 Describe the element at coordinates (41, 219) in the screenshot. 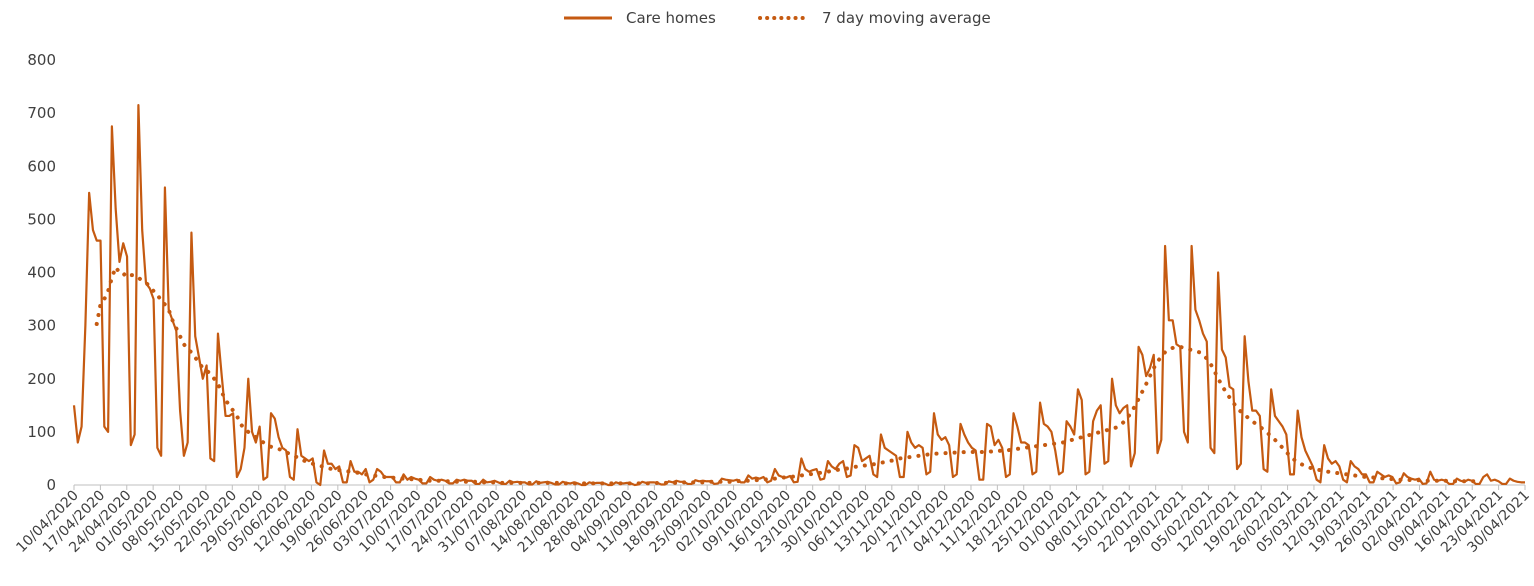

I see `y-tick-label: 500` at that location.